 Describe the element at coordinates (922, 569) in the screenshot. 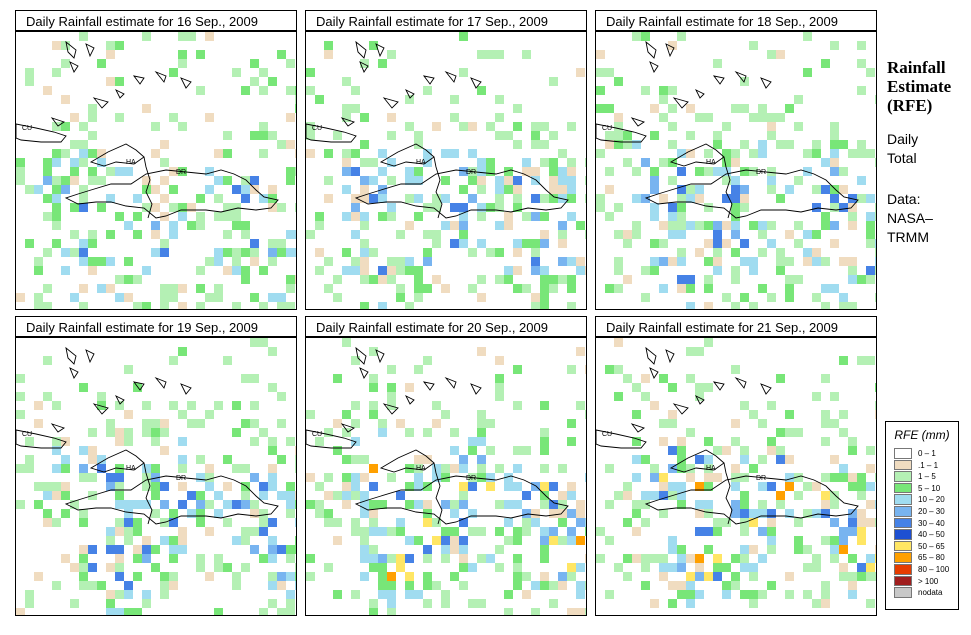

I see `legend-item: 80 – 100` at that location.